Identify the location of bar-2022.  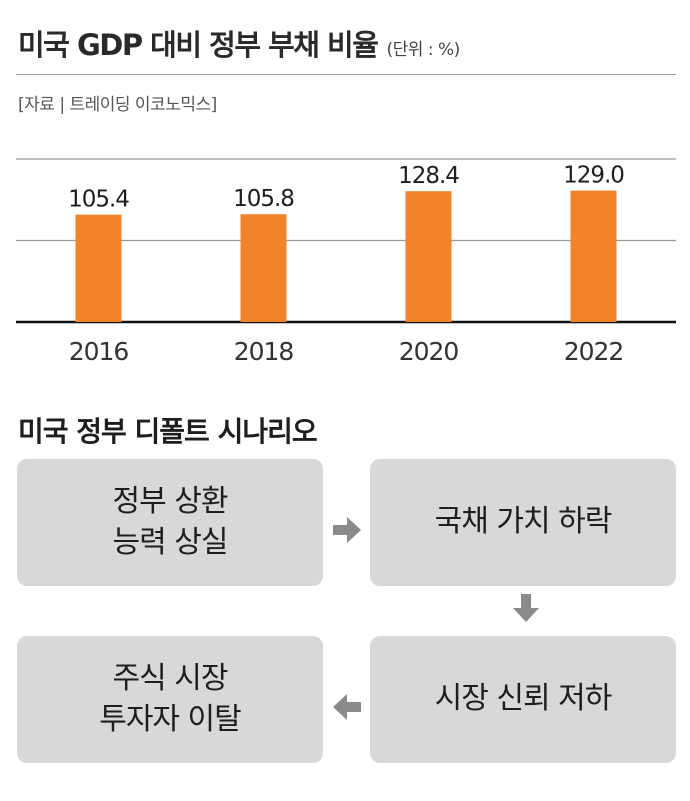
(593, 256).